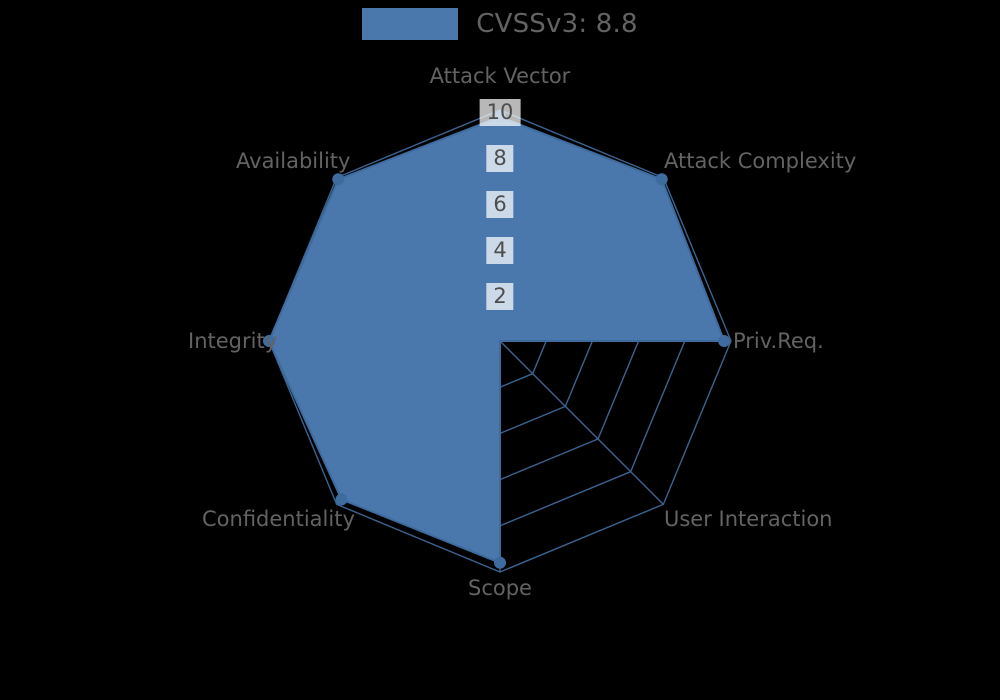  I want to click on axis-label-integrity: Integrity, so click(233, 341).